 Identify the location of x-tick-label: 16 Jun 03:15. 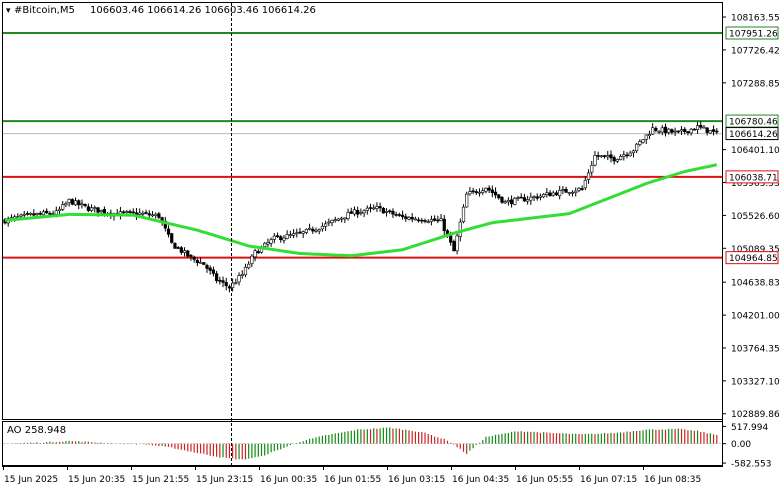
(416, 480).